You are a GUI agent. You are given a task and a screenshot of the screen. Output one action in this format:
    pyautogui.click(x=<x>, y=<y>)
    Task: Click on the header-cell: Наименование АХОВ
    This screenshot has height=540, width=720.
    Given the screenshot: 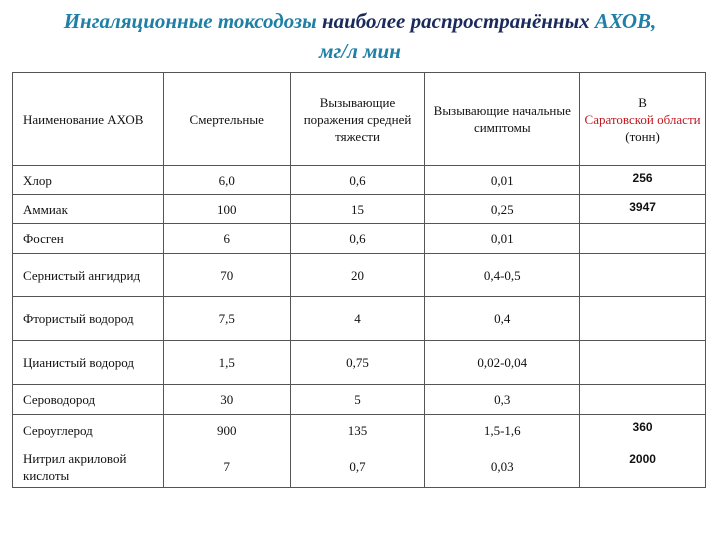 What is the action you would take?
    pyautogui.click(x=88, y=119)
    